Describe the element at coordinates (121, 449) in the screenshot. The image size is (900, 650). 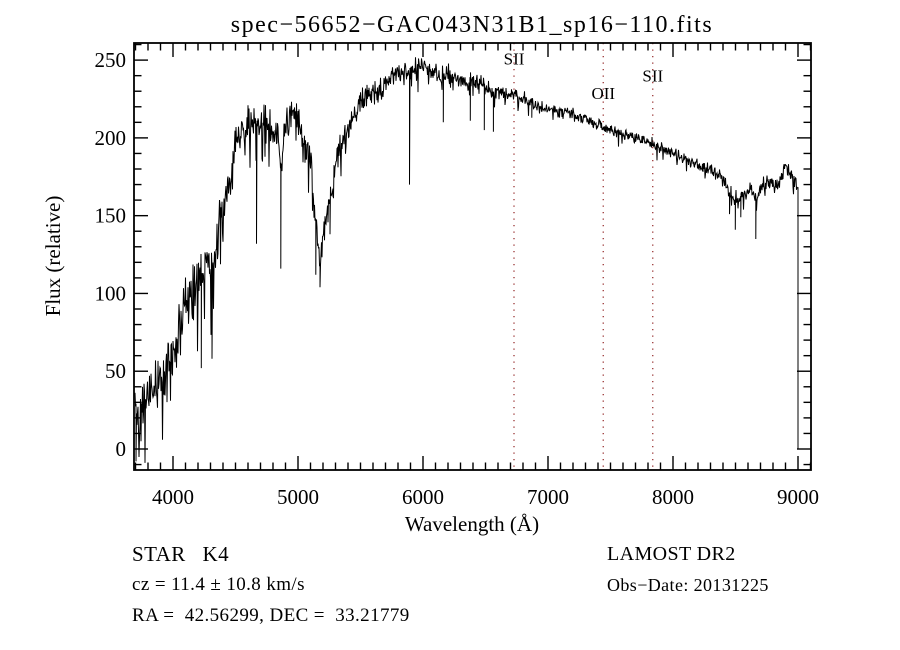
I see `y-tick-label: 0` at that location.